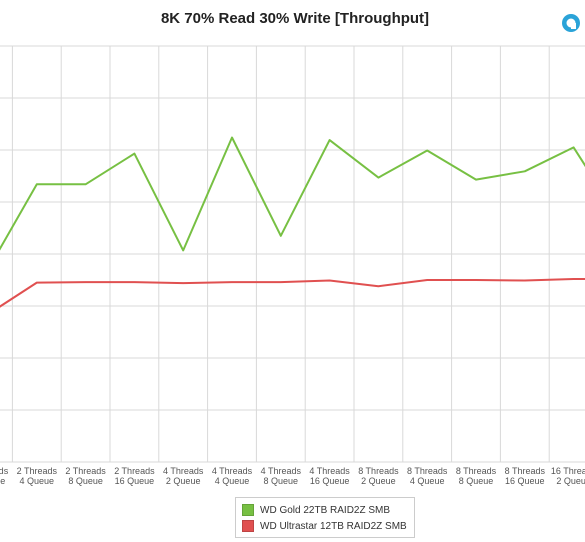  Describe the element at coordinates (329, 476) in the screenshot. I see `x-tick-label: 4 Threads 16 Queue` at that location.